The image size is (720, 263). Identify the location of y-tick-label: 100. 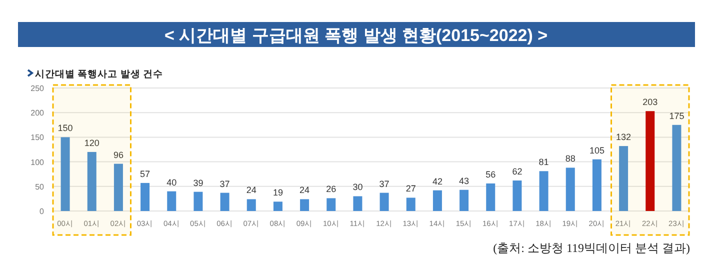
(37, 162).